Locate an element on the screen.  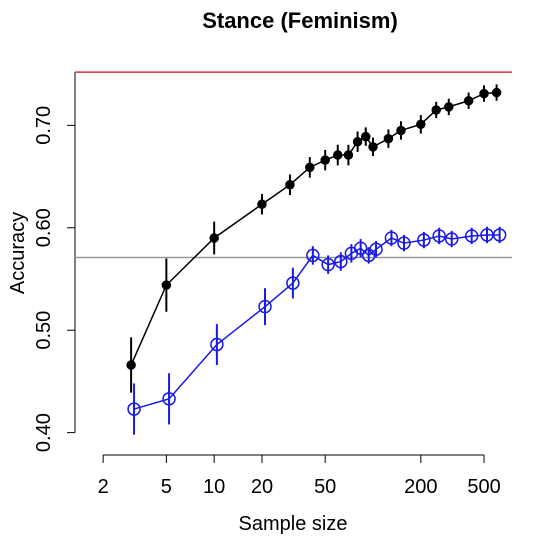
x-tick-label: 5 is located at coordinates (166, 487).